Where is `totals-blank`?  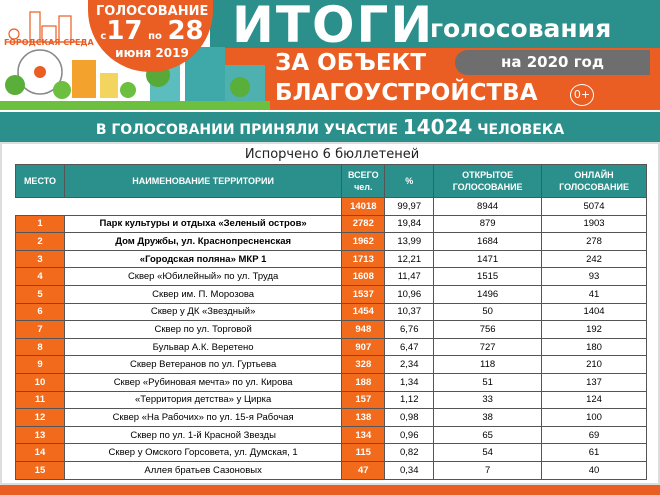 totals-blank is located at coordinates (179, 206).